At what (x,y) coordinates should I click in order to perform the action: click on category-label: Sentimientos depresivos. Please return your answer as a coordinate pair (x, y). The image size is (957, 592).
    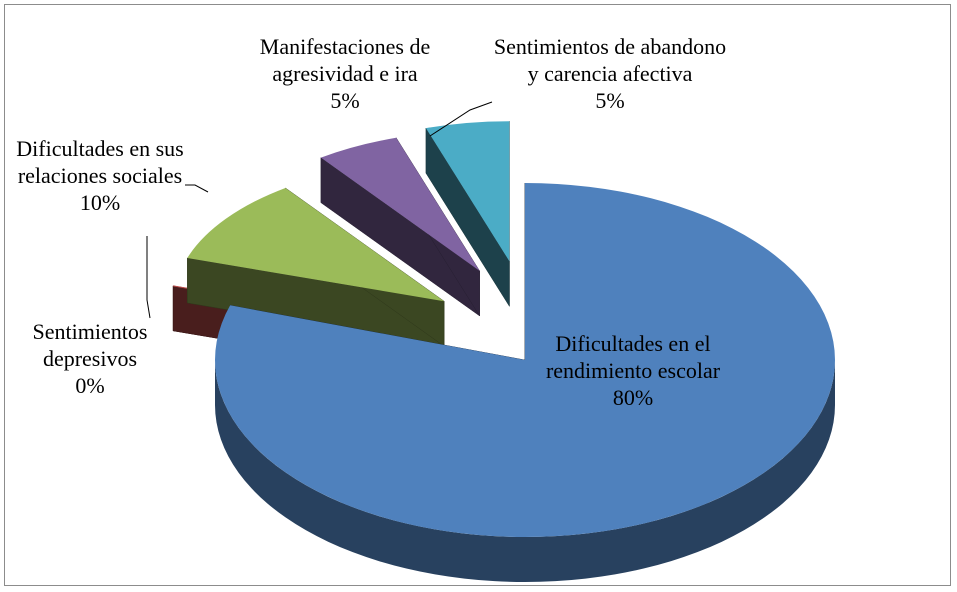
    Looking at the image, I should click on (90, 345).